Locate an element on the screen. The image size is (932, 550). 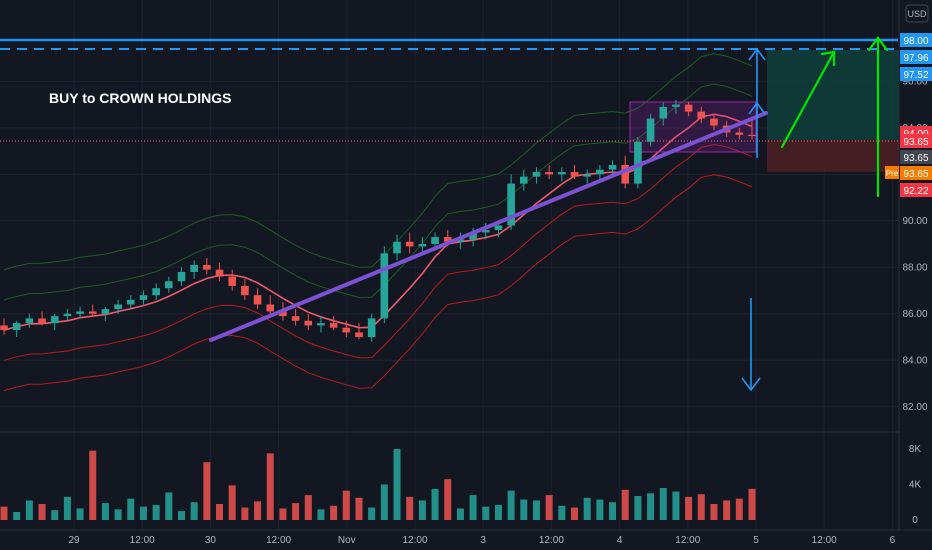
price-axis-panel is located at coordinates (915, 265).